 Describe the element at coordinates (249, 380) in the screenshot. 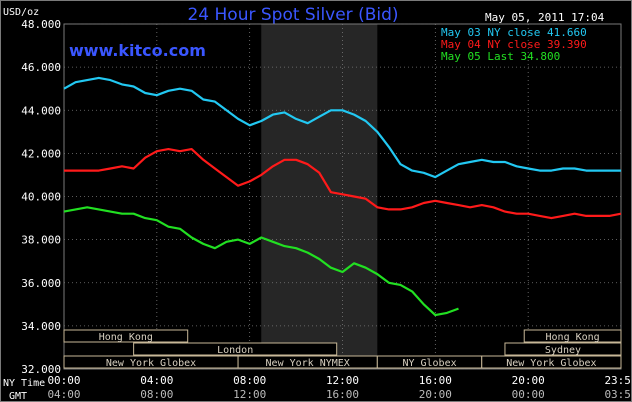

I see `ny-tick-label: 08:00` at that location.